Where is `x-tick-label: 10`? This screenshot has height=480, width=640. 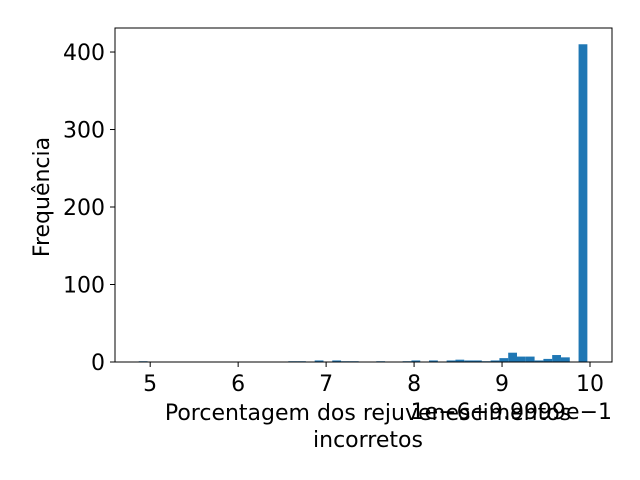
x-tick-label: 10 is located at coordinates (590, 384).